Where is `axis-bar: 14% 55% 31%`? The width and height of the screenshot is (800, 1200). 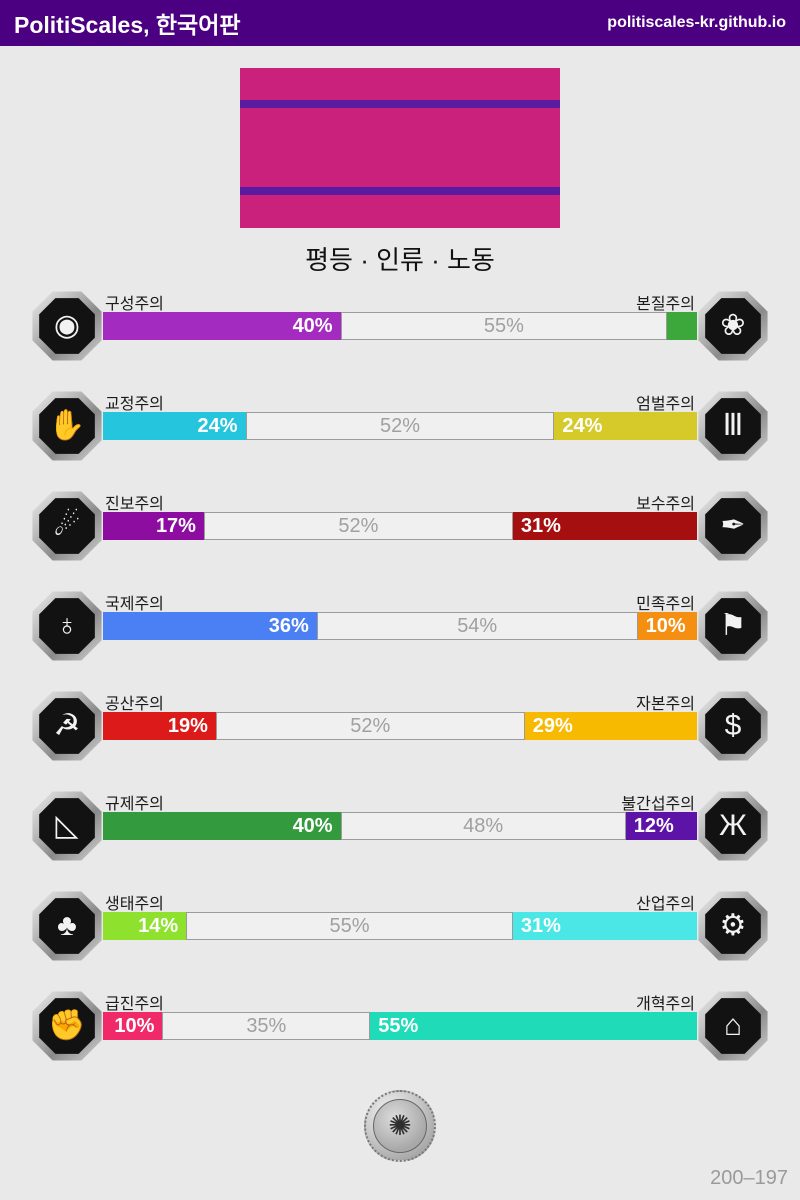
axis-bar: 14% 55% 31% is located at coordinates (400, 926).